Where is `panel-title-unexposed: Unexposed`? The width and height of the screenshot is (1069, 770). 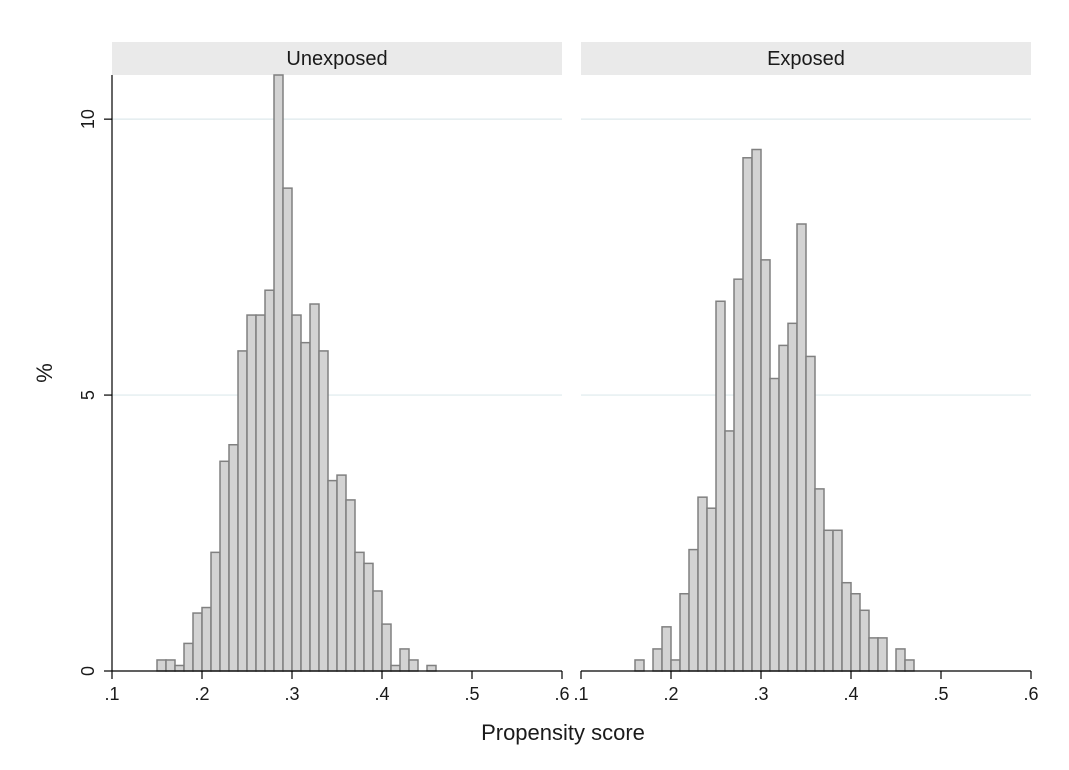
panel-title-unexposed: Unexposed is located at coordinates (336, 59).